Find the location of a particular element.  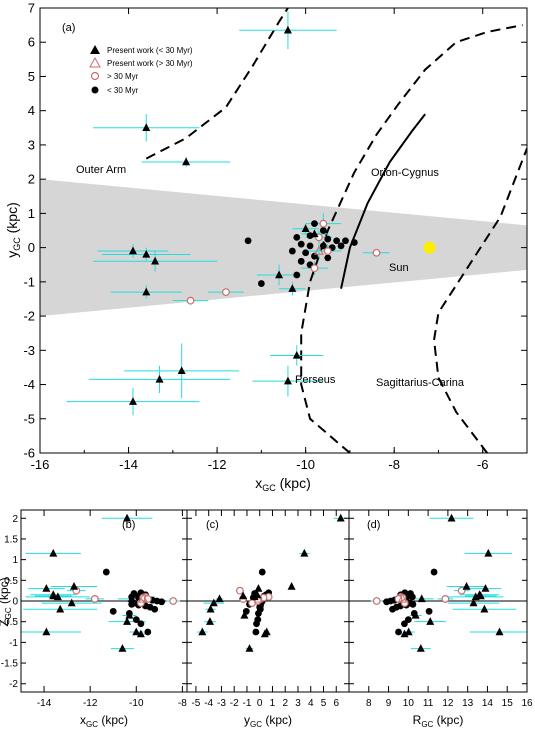

x-tick-label: 10 is located at coordinates (409, 703).